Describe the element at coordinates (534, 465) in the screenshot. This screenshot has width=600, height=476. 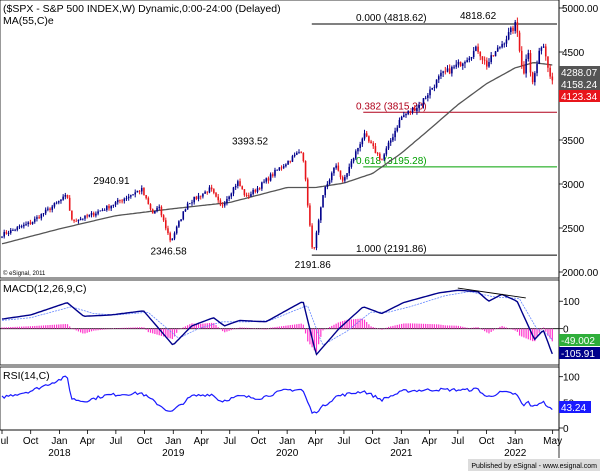
I see `footer-bar` at that location.